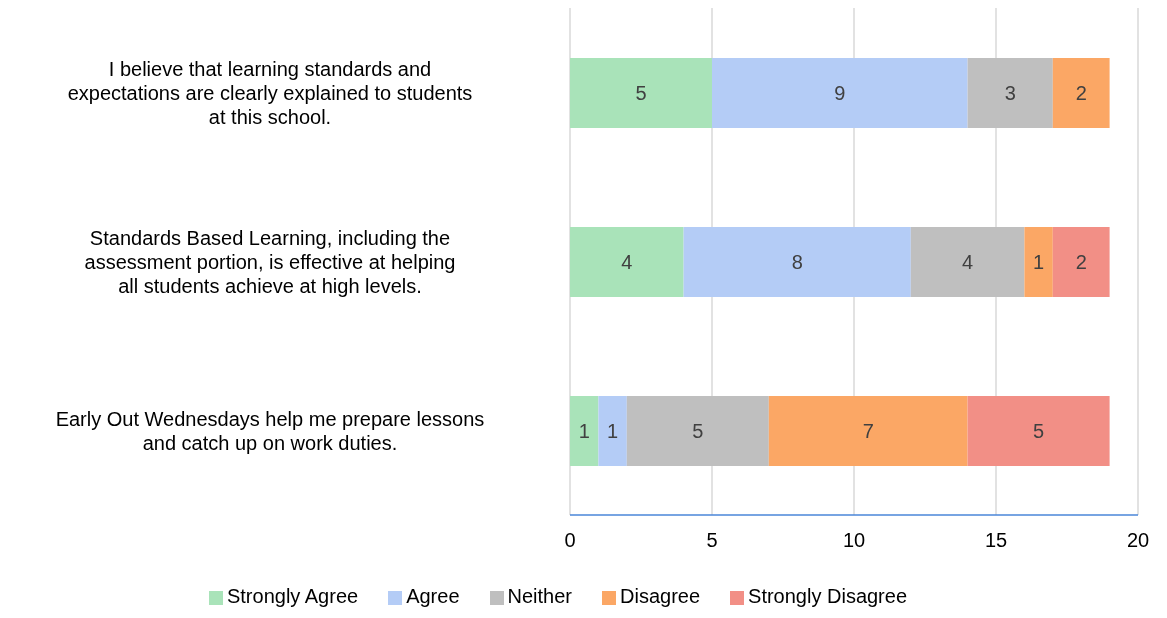 The image size is (1167, 618). I want to click on x-tick-label: 10, so click(854, 540).